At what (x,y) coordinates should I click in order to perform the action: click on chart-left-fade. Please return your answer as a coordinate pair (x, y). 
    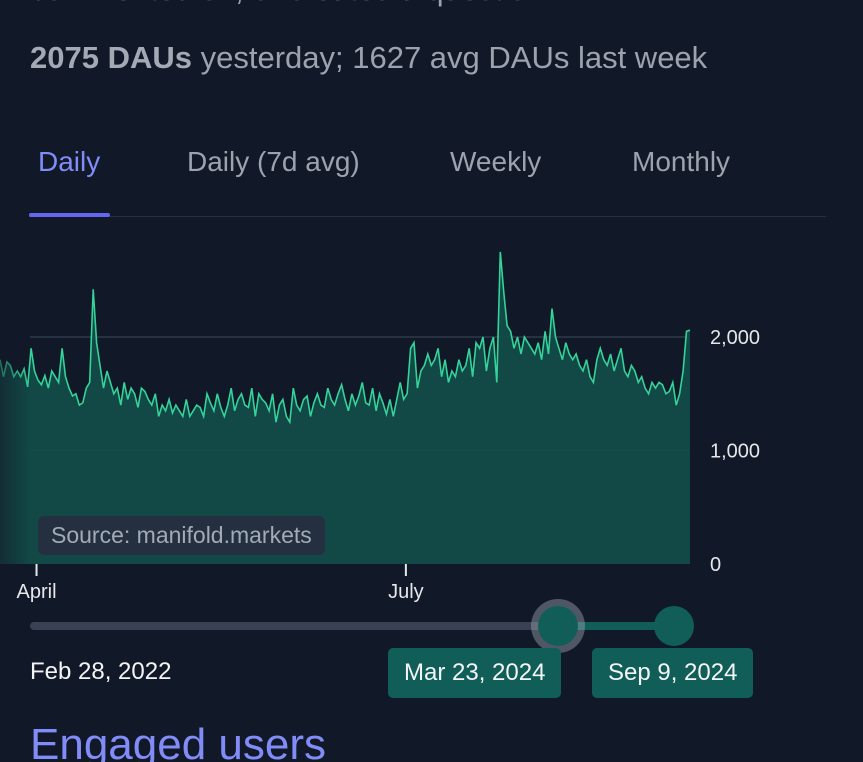
    Looking at the image, I should click on (15, 400).